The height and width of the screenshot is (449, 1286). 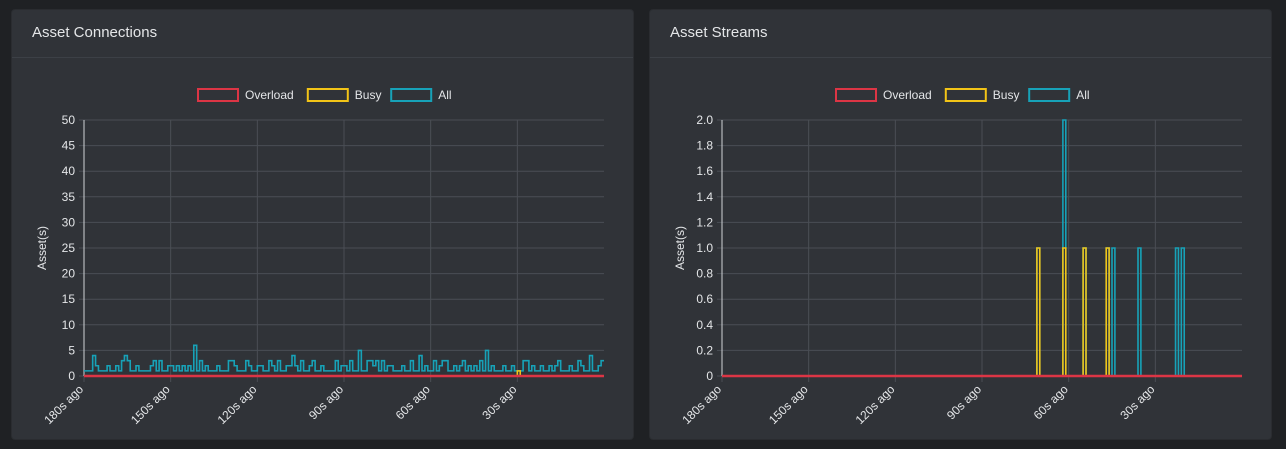 What do you see at coordinates (69, 222) in the screenshot?
I see `y-tick-label: 30` at bounding box center [69, 222].